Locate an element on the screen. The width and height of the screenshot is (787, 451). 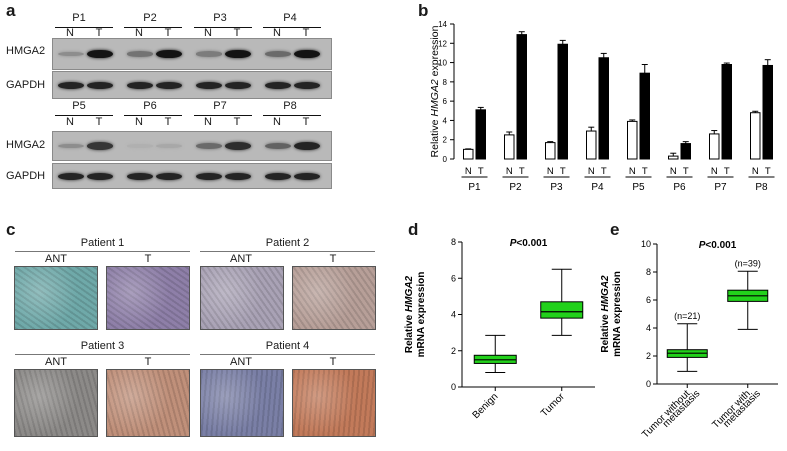
panel-label-d: d is located at coordinates (413, 229).